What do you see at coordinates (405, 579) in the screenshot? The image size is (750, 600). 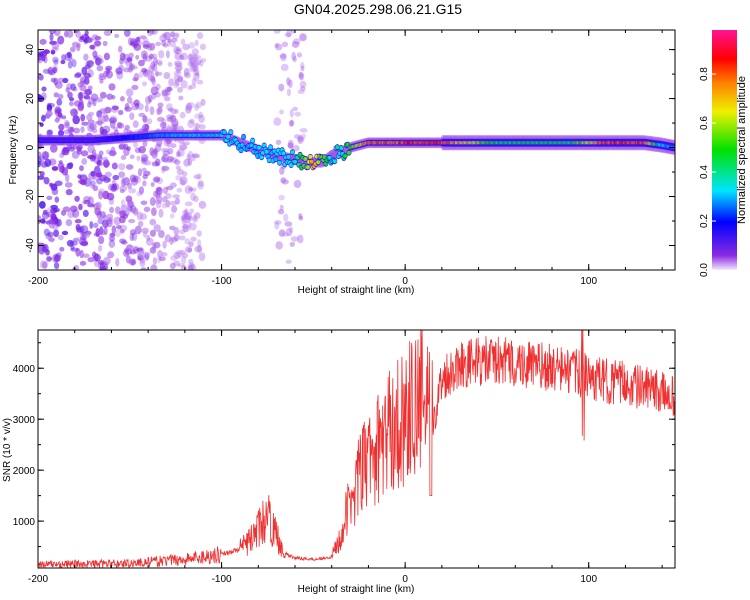 I see `x-tick-label: 0` at bounding box center [405, 579].